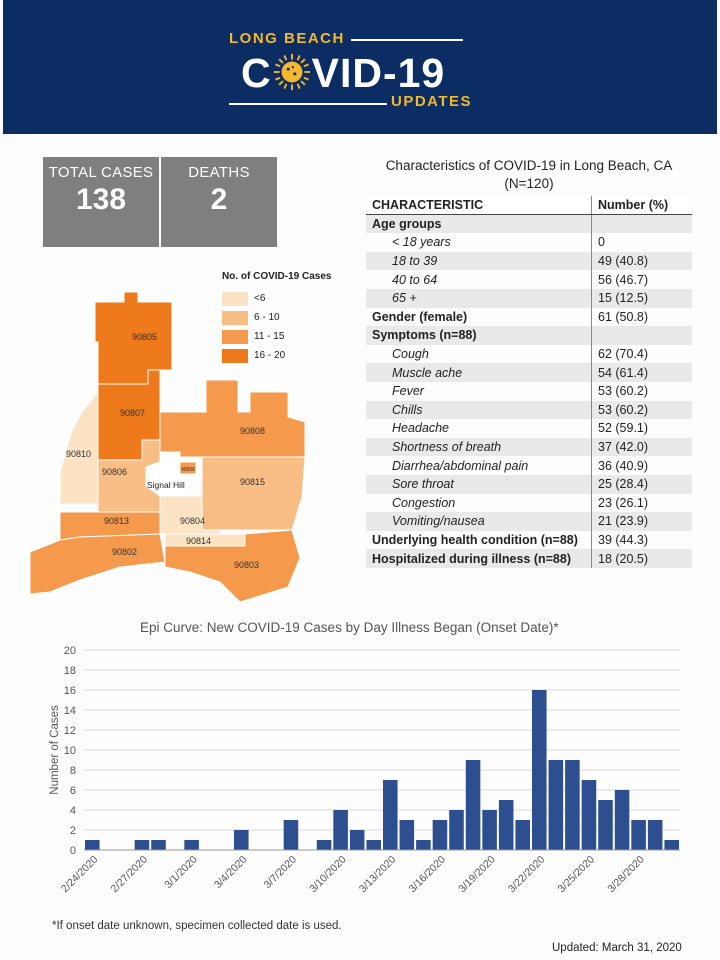 This screenshot has height=960, width=720. Describe the element at coordinates (633, 204) in the screenshot. I see `header-number: Number (%)` at that location.